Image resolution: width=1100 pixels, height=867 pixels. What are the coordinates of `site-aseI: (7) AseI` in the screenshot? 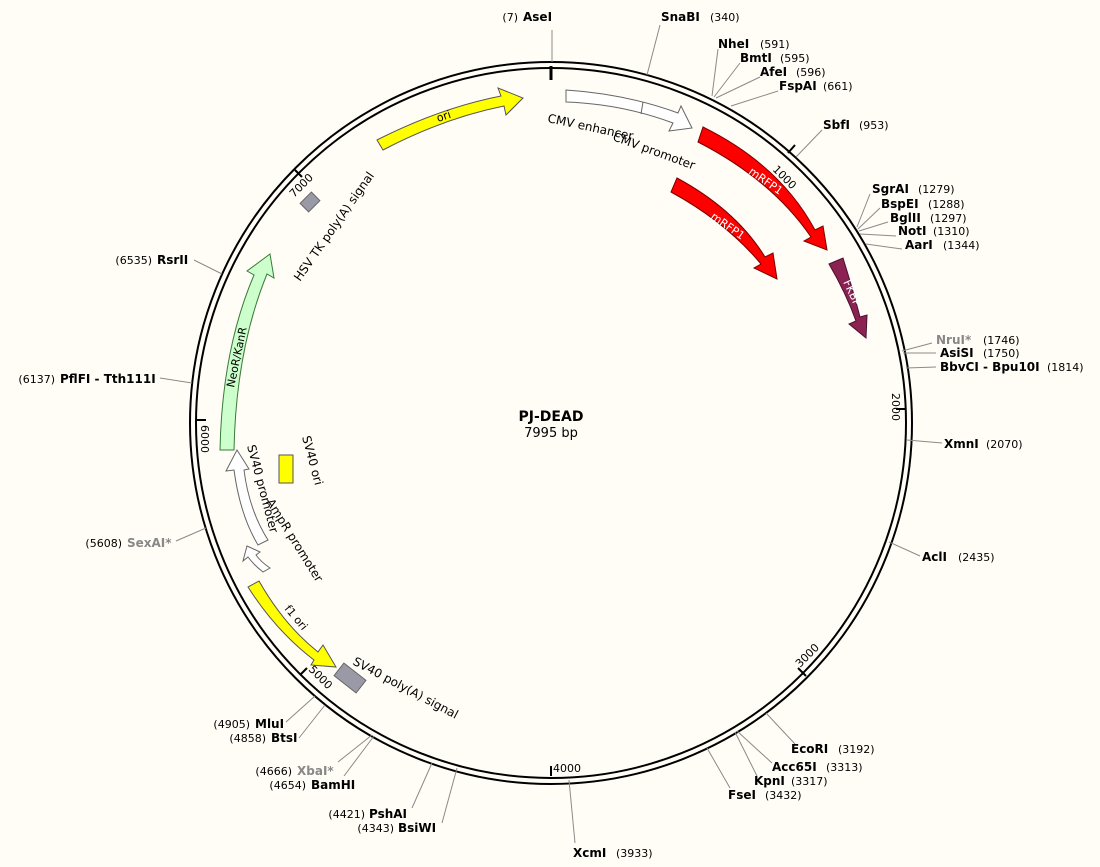 It's located at (527, 36).